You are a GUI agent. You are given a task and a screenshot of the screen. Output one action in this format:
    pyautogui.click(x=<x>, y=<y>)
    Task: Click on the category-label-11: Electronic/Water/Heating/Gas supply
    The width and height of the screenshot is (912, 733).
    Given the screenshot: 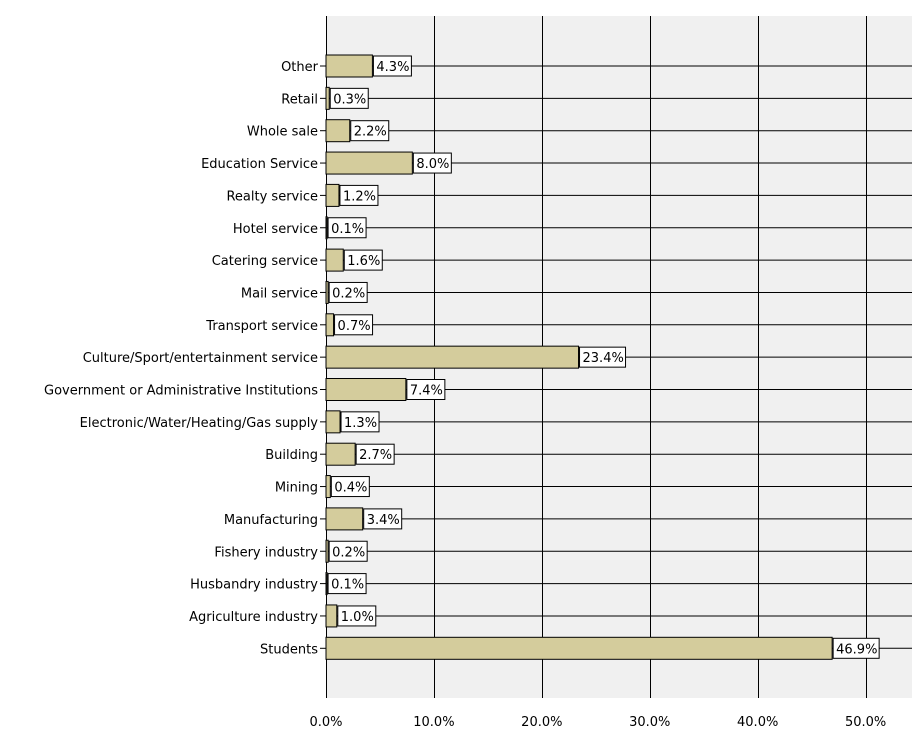 What is the action you would take?
    pyautogui.click(x=199, y=423)
    